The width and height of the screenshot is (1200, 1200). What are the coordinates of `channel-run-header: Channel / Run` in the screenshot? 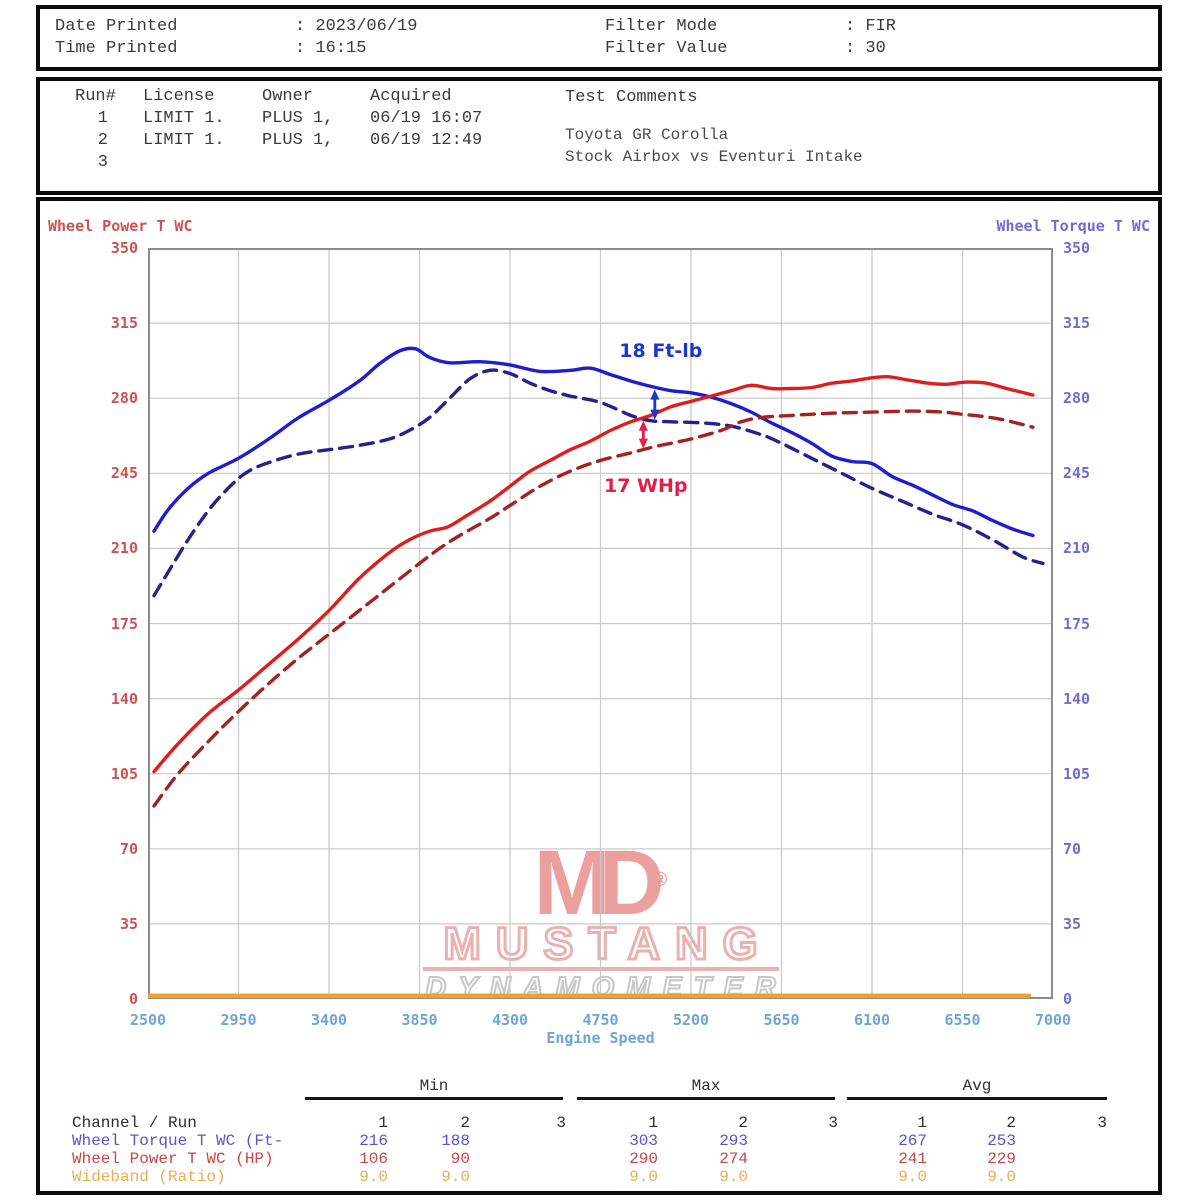 It's located at (134, 1123).